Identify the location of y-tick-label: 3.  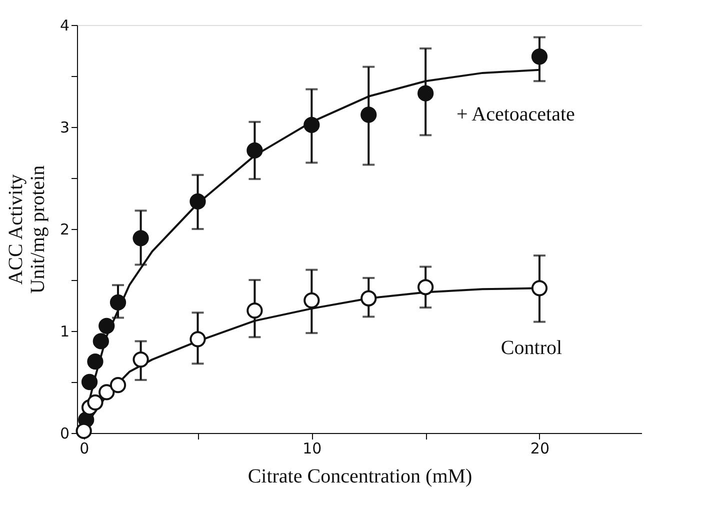
(65, 127).